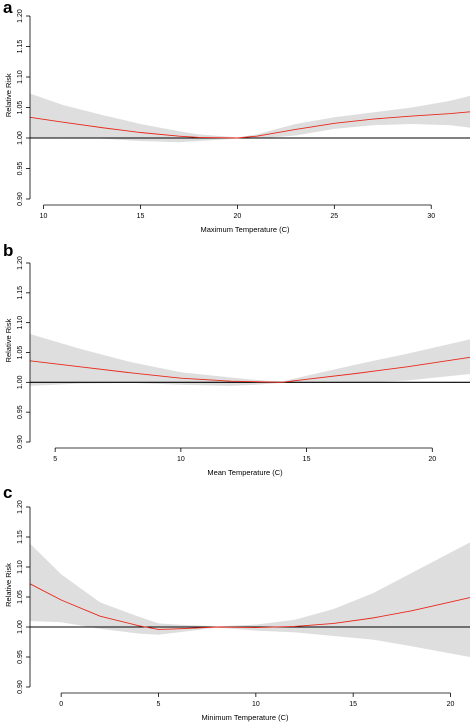  I want to click on panel-letter: b, so click(8, 250).